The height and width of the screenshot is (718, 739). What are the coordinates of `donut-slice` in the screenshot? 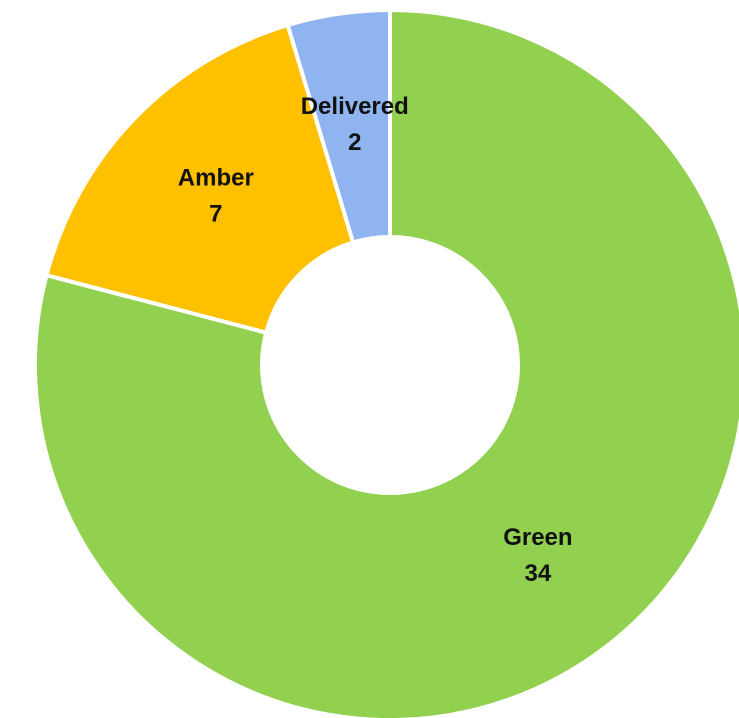 It's located at (338, 126).